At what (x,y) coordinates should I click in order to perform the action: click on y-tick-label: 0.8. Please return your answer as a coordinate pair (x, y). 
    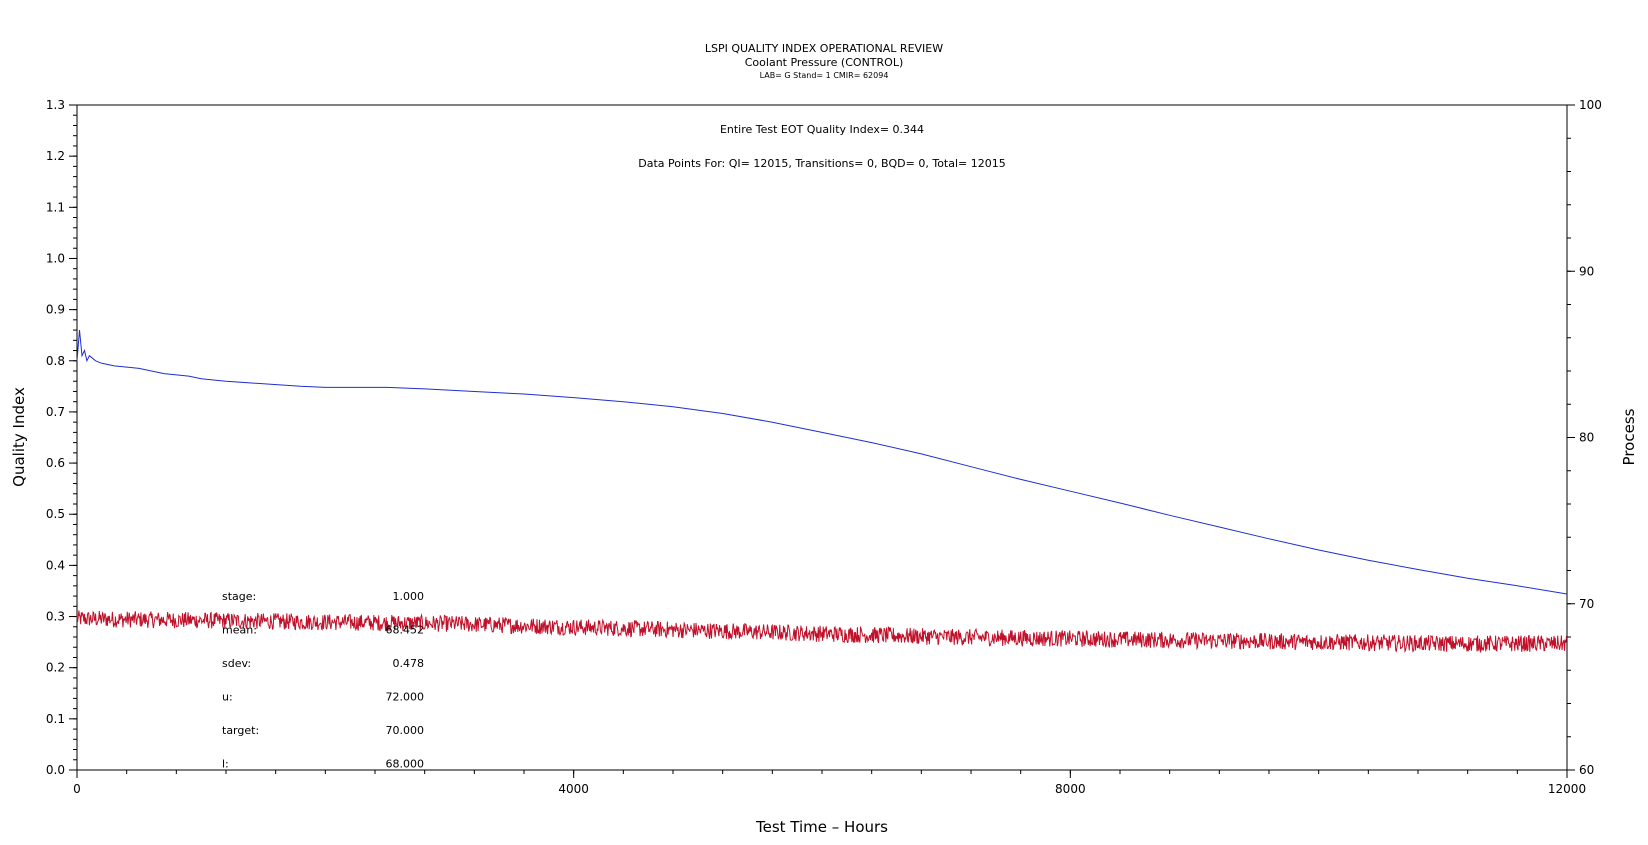
    Looking at the image, I should click on (55, 361).